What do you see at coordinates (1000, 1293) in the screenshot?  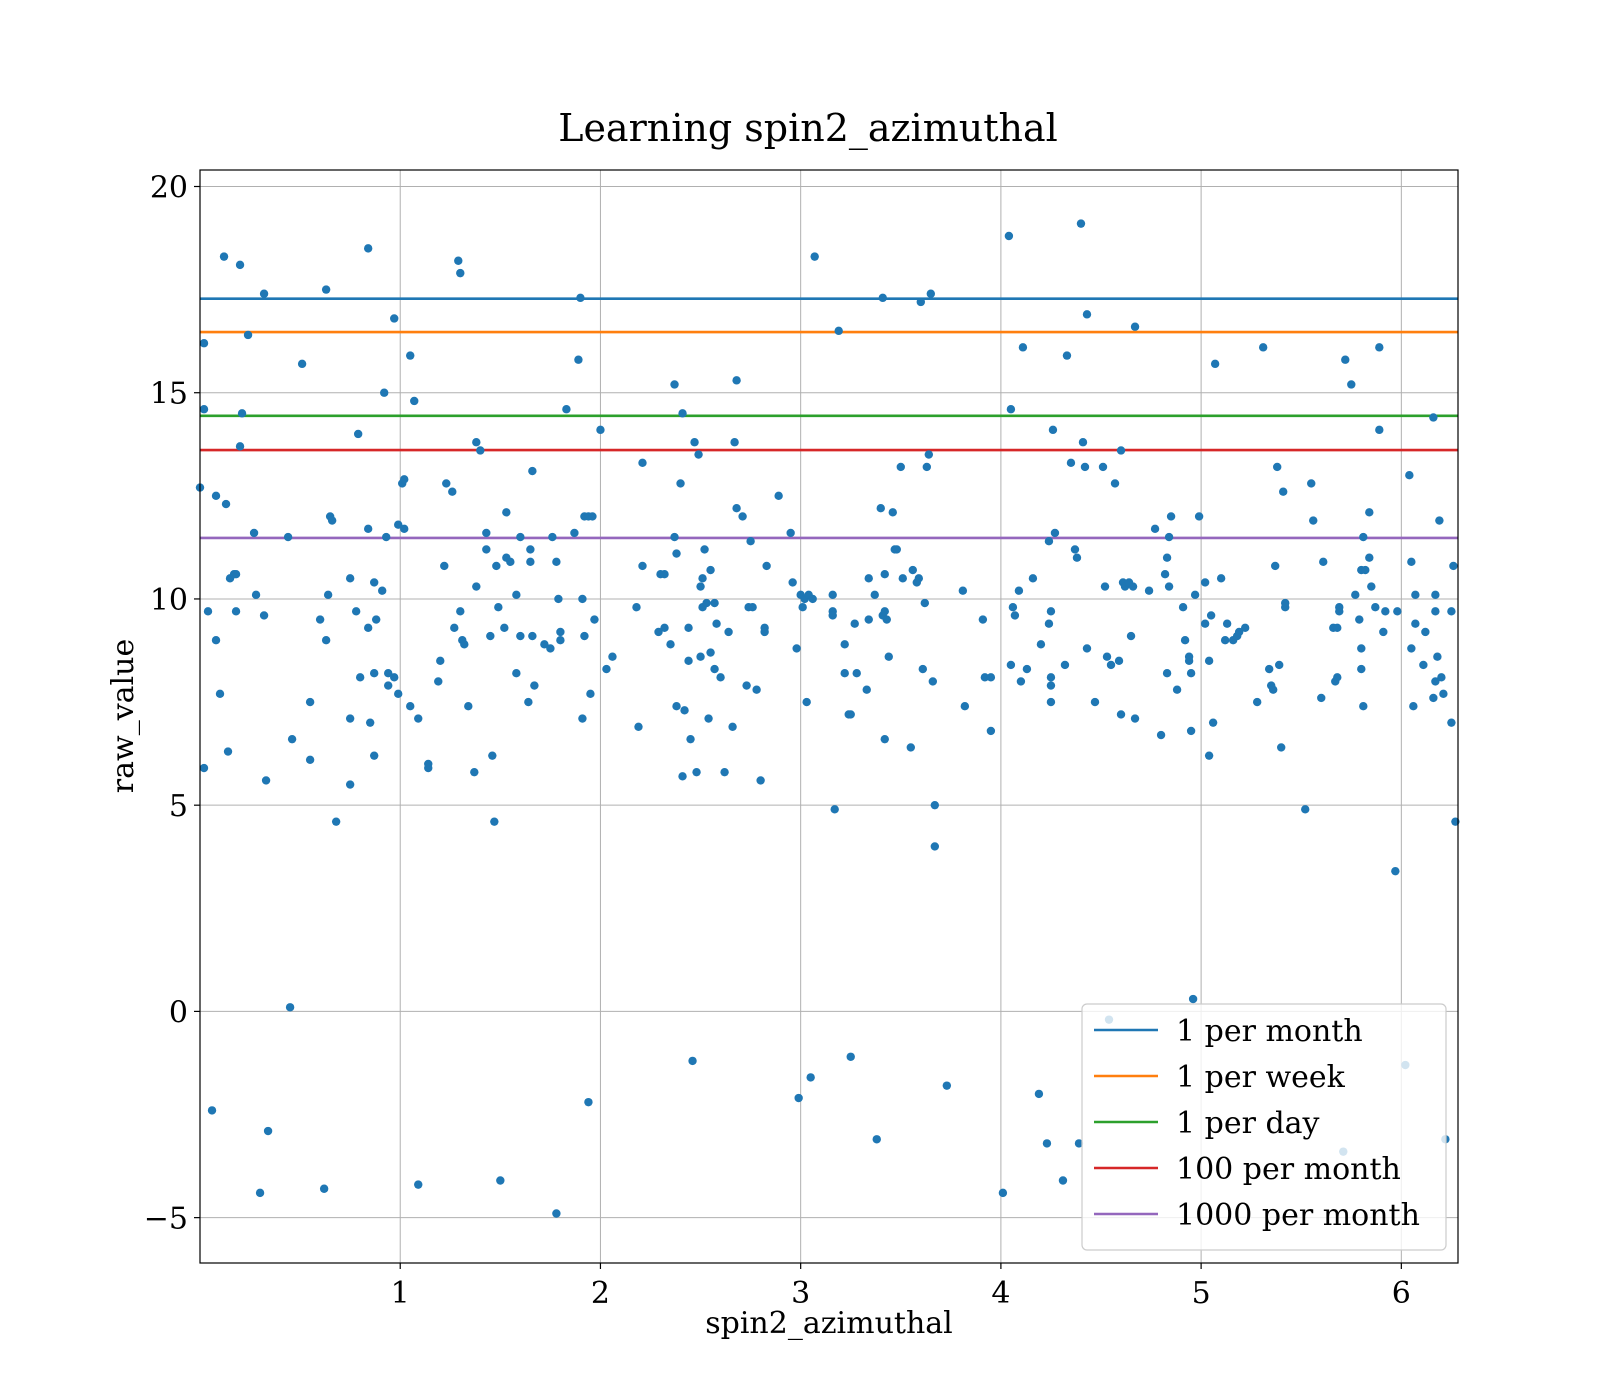 I see `x-tick-label: 4` at bounding box center [1000, 1293].